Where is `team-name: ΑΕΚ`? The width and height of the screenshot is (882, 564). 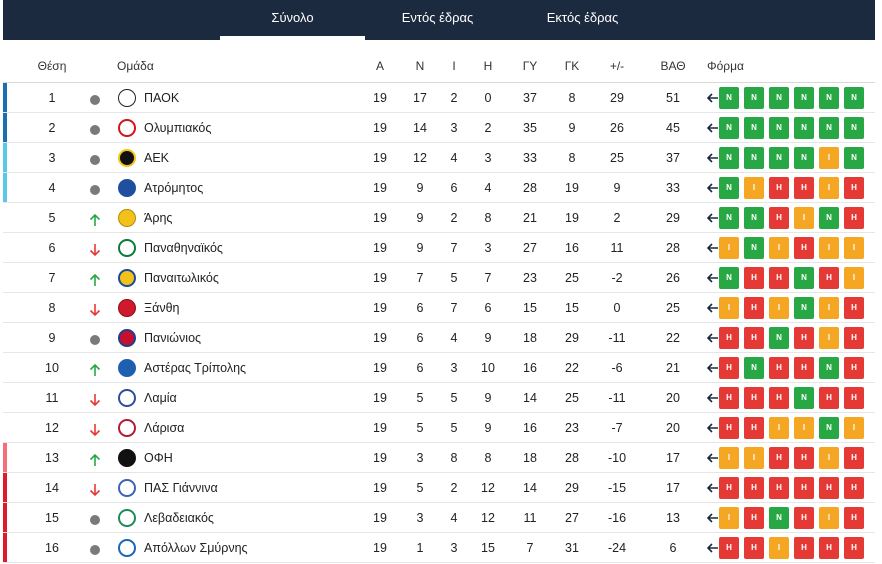 team-name: ΑΕΚ is located at coordinates (157, 158).